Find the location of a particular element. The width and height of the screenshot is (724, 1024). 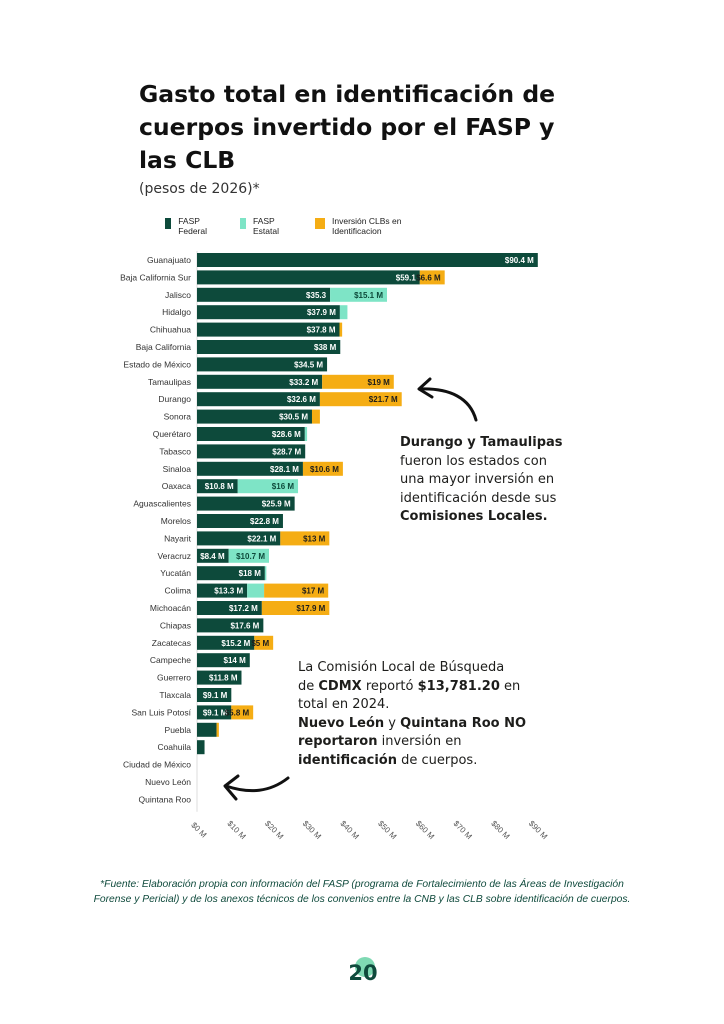

bar-fasp-federal-queretaro is located at coordinates (251, 434).